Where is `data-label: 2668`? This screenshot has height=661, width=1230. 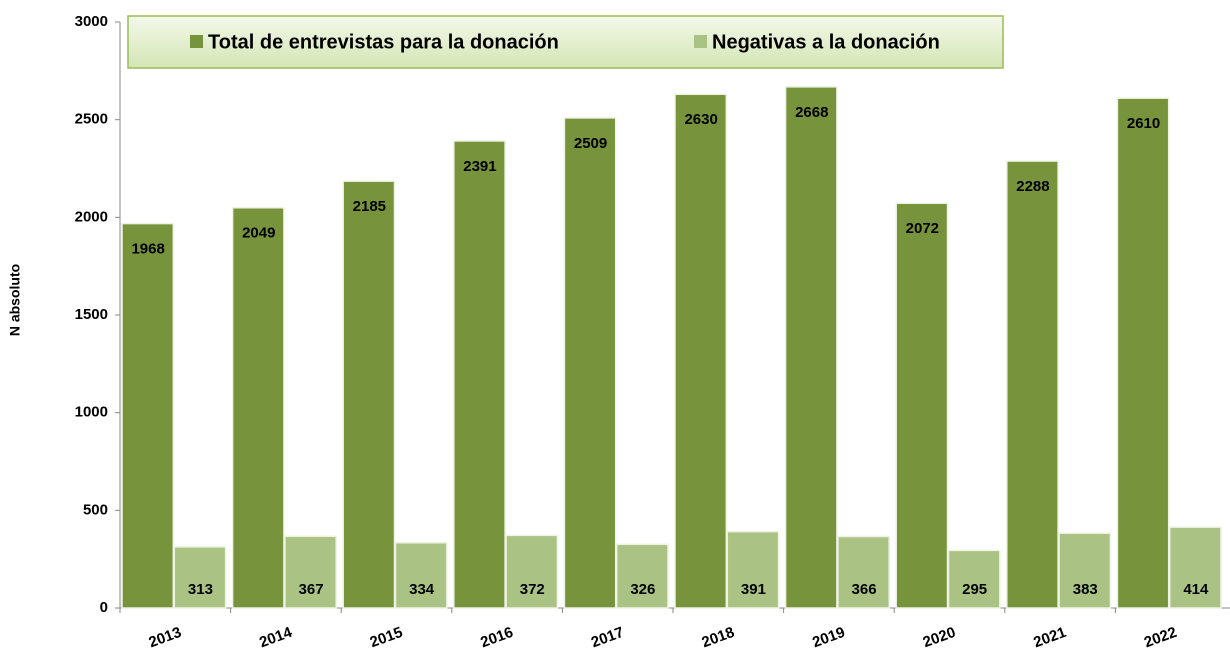 data-label: 2668 is located at coordinates (811, 112).